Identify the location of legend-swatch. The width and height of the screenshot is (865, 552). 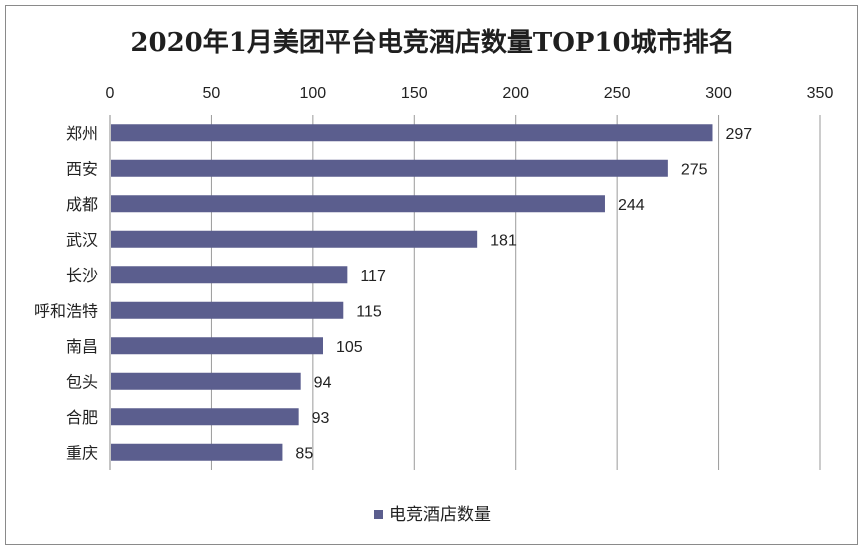
(378, 514).